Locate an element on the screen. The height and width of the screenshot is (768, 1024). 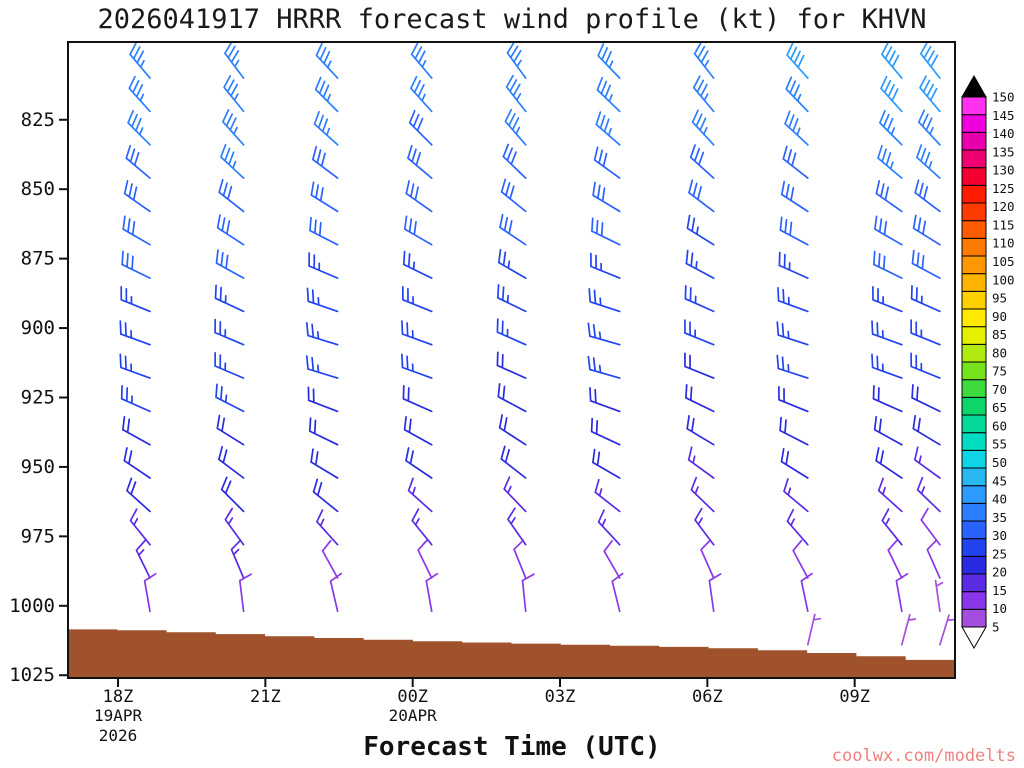
colorbar-label: 50 is located at coordinates (999, 462).